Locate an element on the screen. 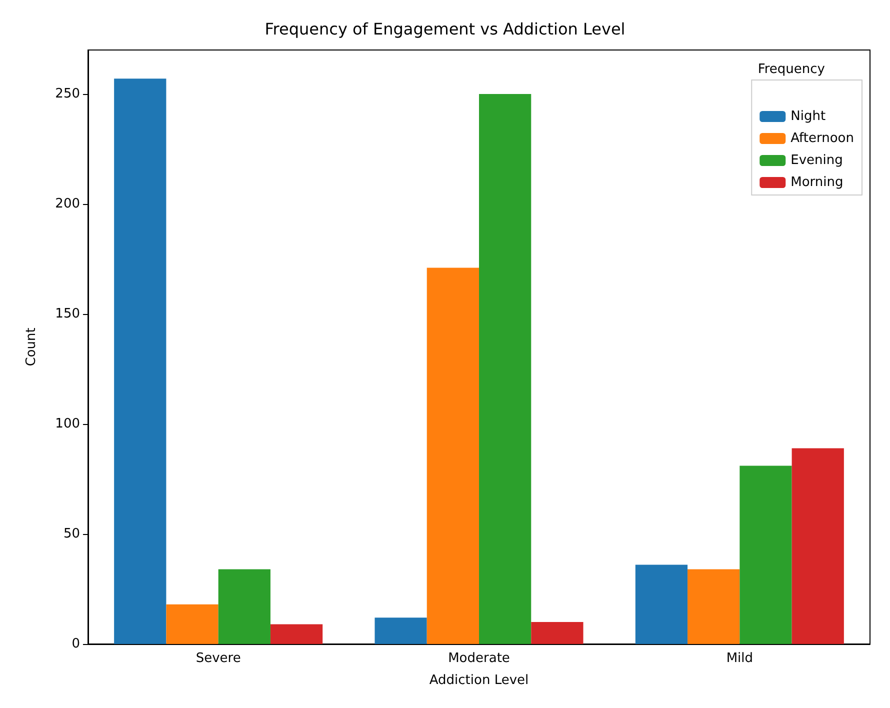  y-tick-label: 0 is located at coordinates (76, 644).